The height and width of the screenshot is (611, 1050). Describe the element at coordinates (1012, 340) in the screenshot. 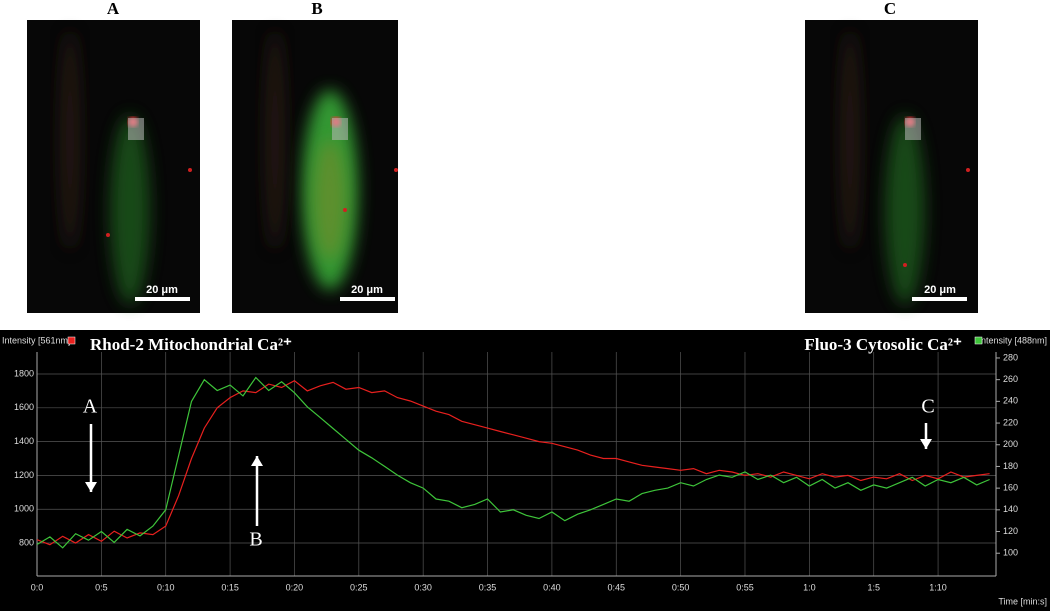

I see `y2-axis-label: Intensity [488nm]` at that location.